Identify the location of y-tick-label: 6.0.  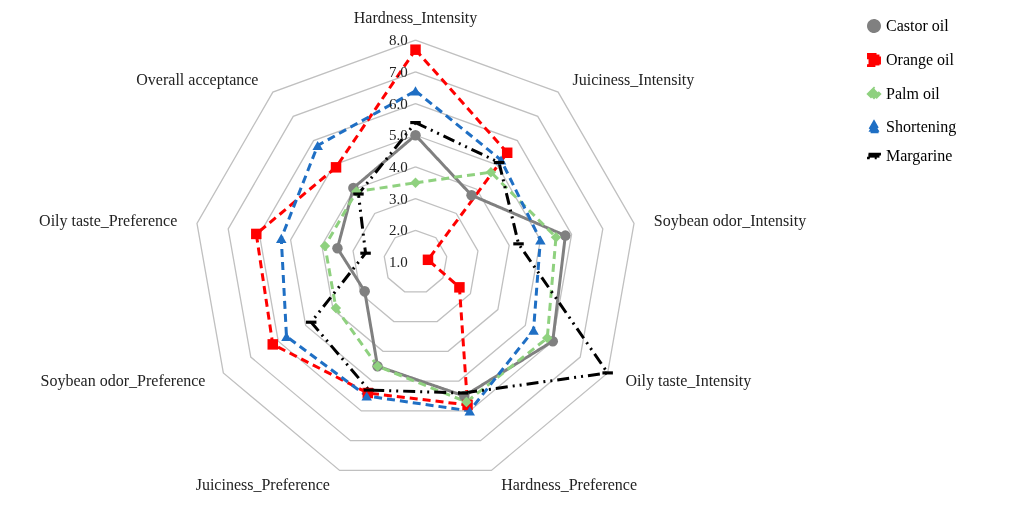
(398, 103).